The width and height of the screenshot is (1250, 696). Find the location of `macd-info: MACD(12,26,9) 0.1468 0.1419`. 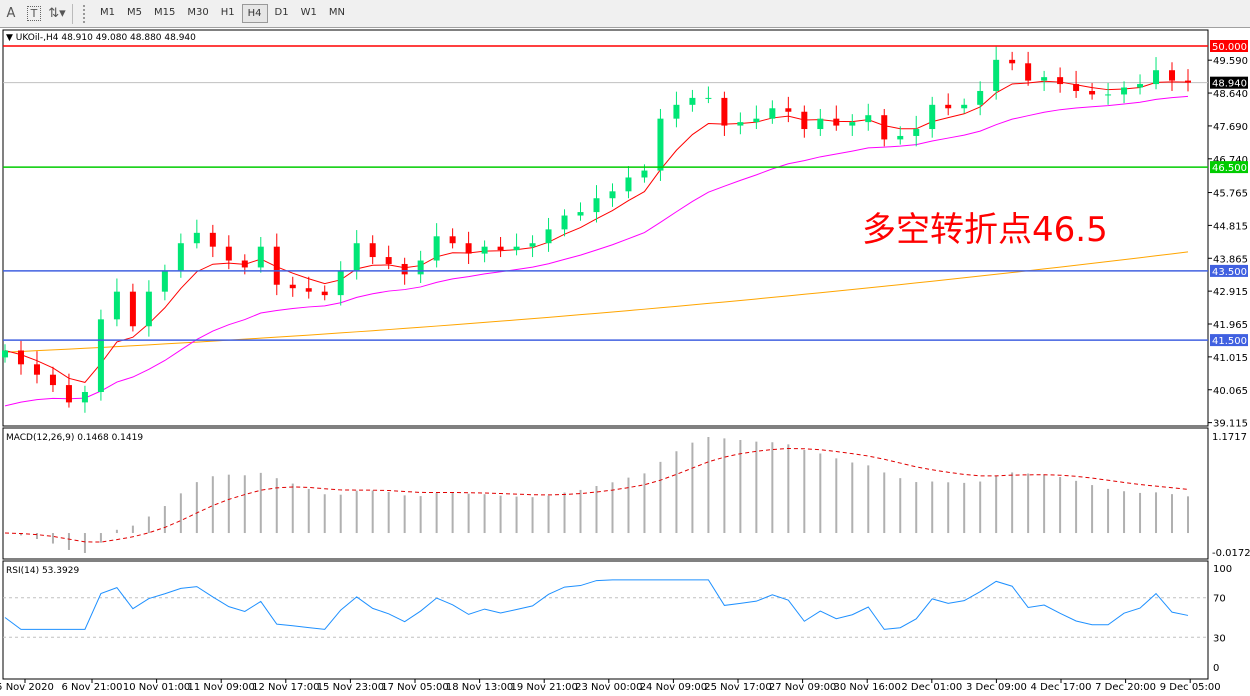

macd-info: MACD(12,26,9) 0.1468 0.1419 is located at coordinates (75, 438).